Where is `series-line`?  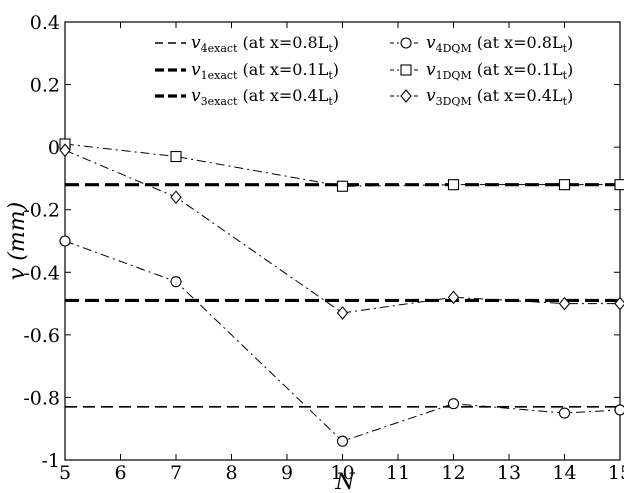 series-line is located at coordinates (342, 165).